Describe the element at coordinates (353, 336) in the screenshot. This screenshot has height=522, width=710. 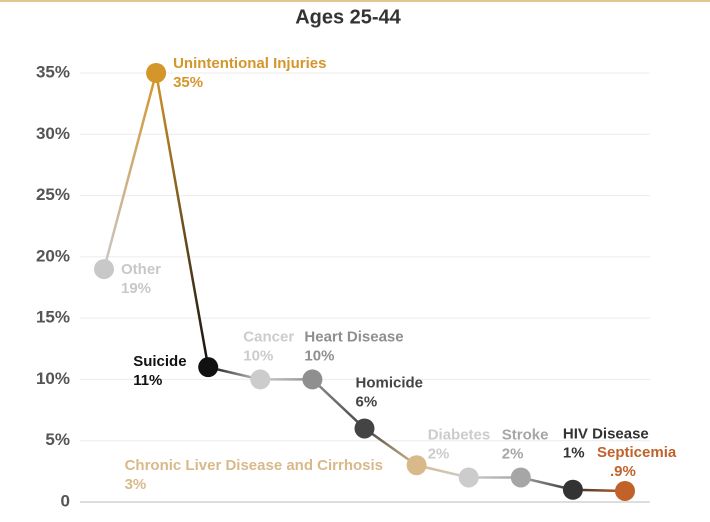
I see `category-label: Heart Disease` at that location.